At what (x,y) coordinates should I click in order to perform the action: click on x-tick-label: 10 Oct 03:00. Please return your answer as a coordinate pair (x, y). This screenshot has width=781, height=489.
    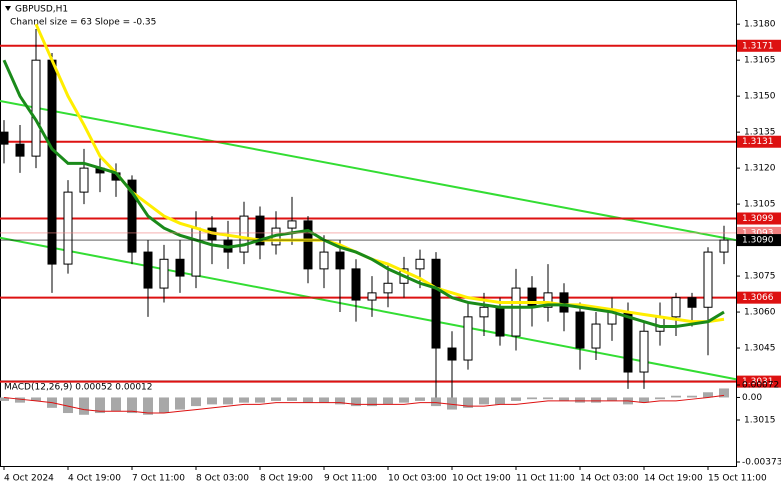
    Looking at the image, I should click on (417, 479).